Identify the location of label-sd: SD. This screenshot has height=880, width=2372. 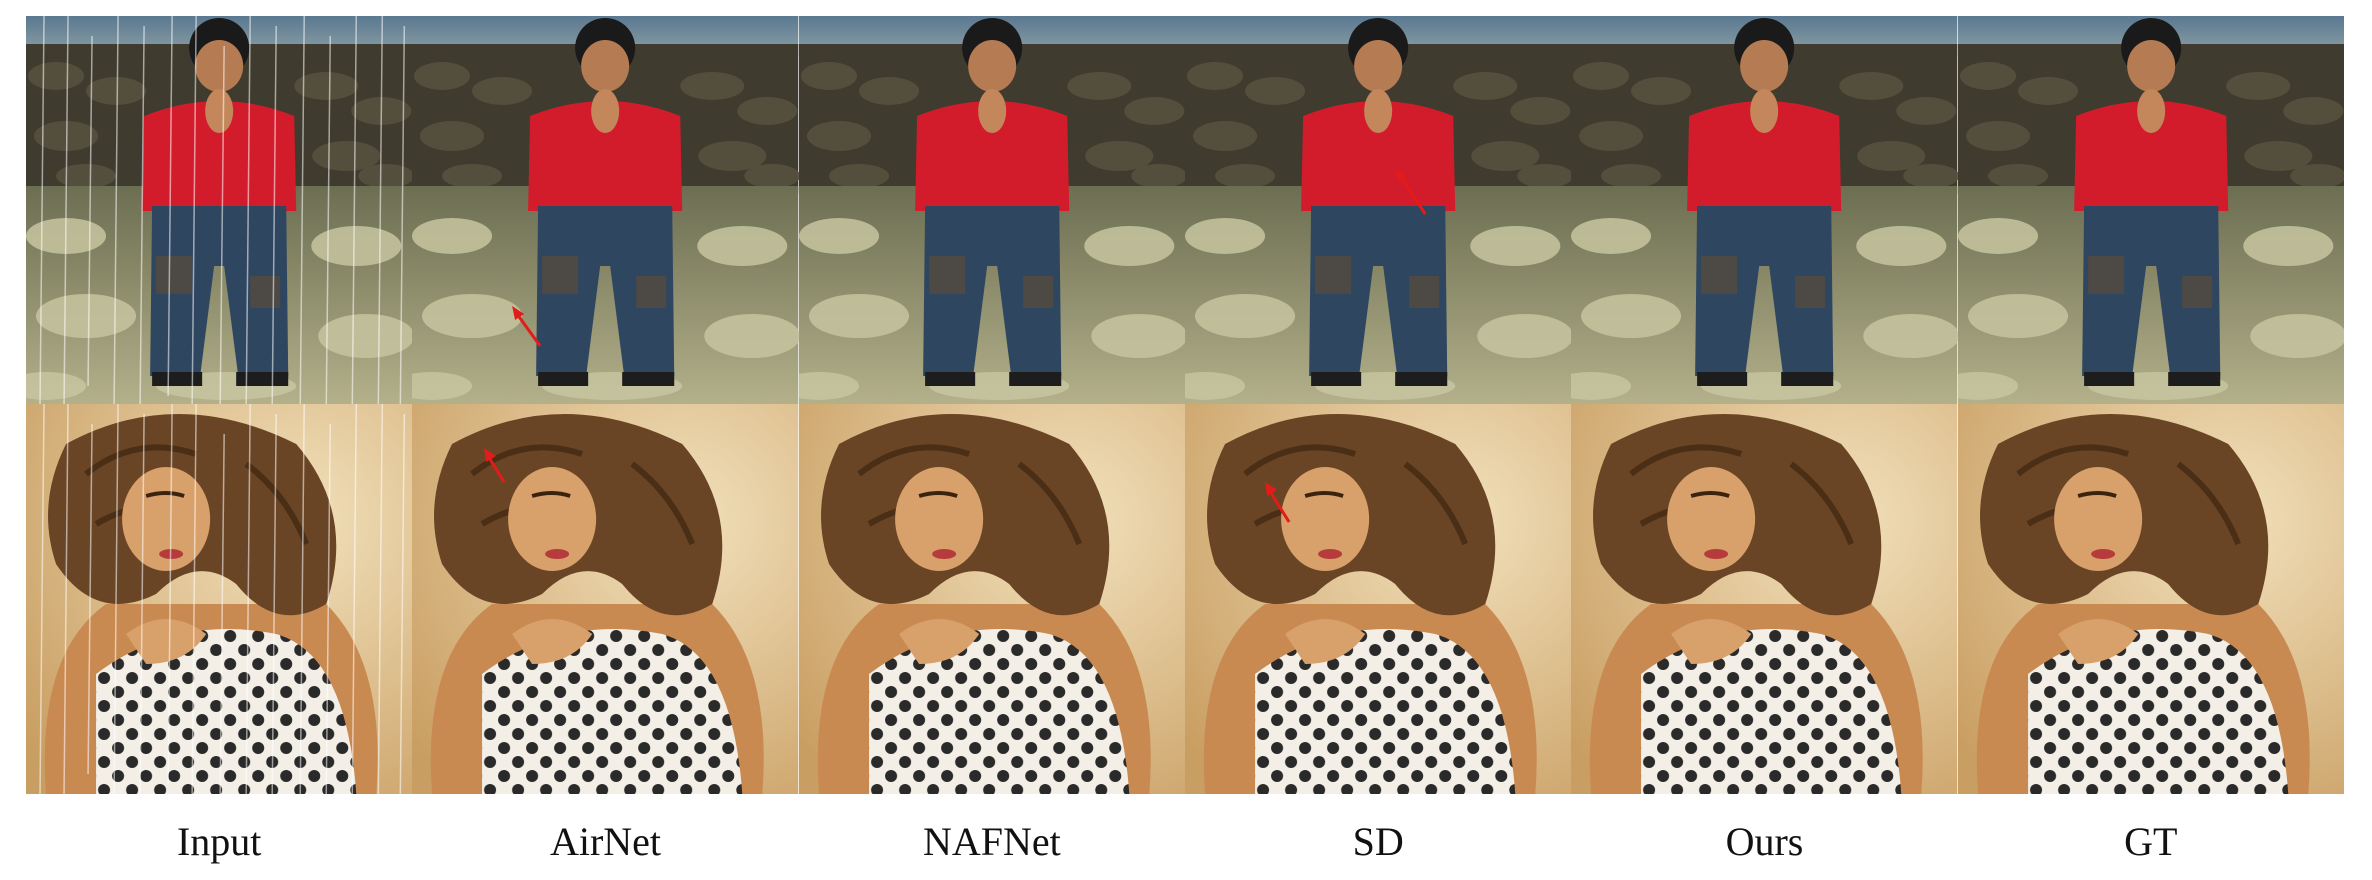
(1378, 841).